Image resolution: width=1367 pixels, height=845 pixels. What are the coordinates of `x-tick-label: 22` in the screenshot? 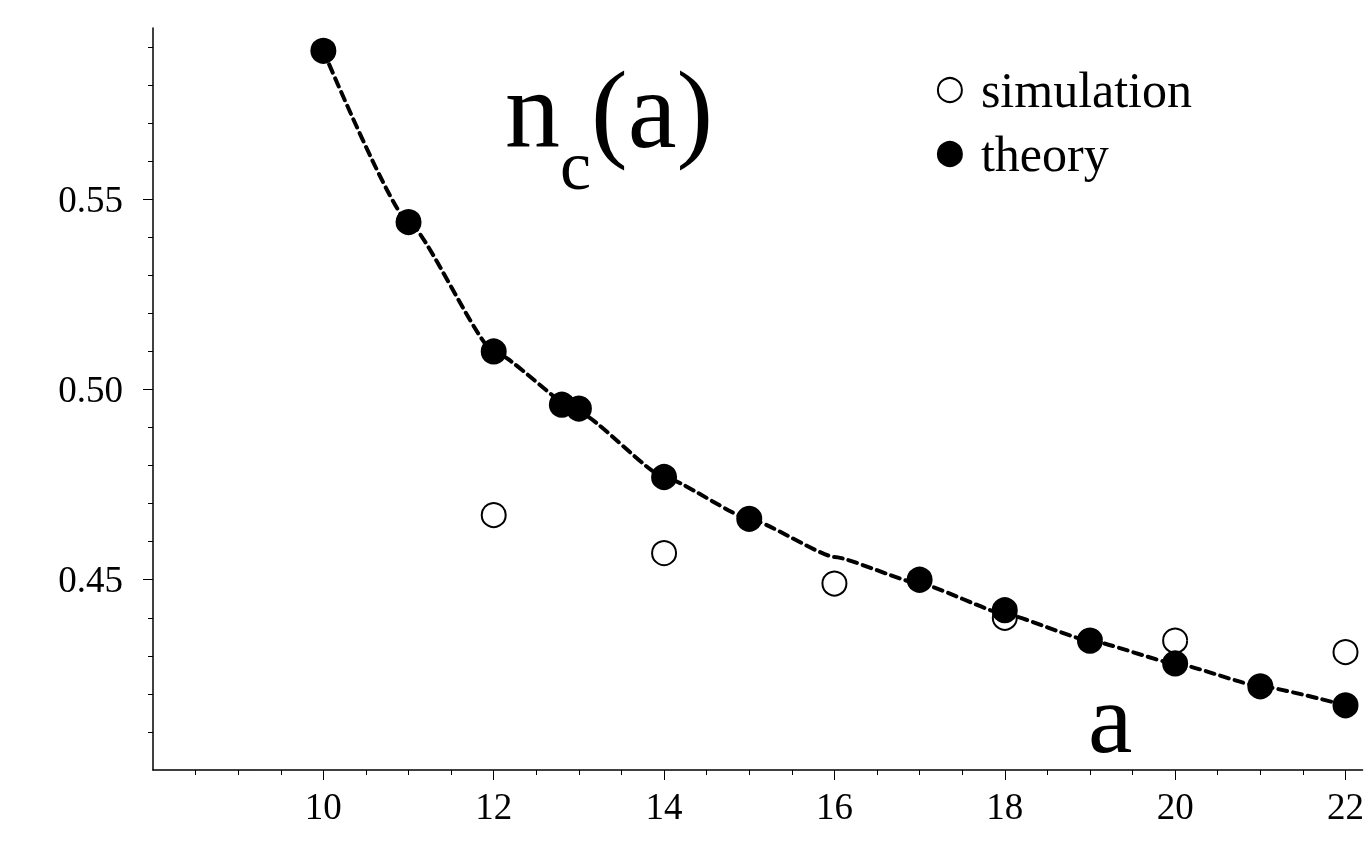 It's located at (1345, 806).